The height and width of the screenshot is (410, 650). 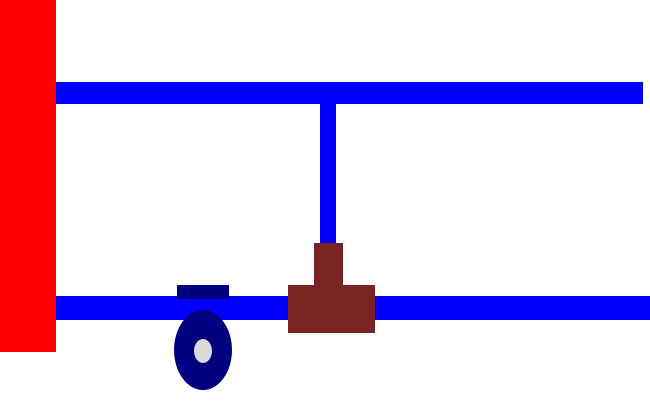 I want to click on tee-fitting, so click(x=331, y=288).